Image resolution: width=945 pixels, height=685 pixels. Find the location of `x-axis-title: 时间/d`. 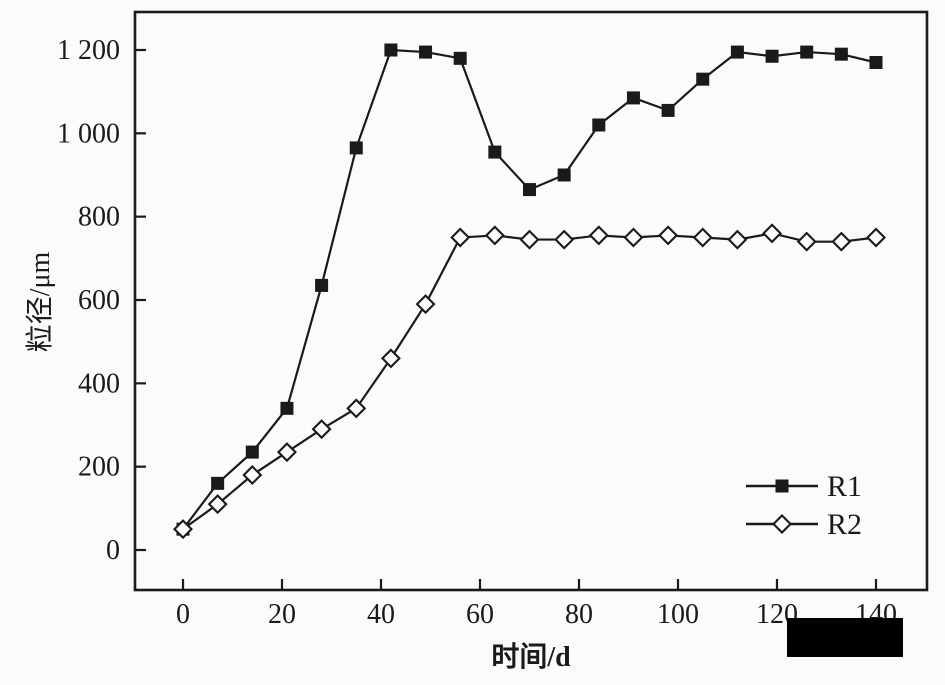

x-axis-title: 时间/d is located at coordinates (531, 657).